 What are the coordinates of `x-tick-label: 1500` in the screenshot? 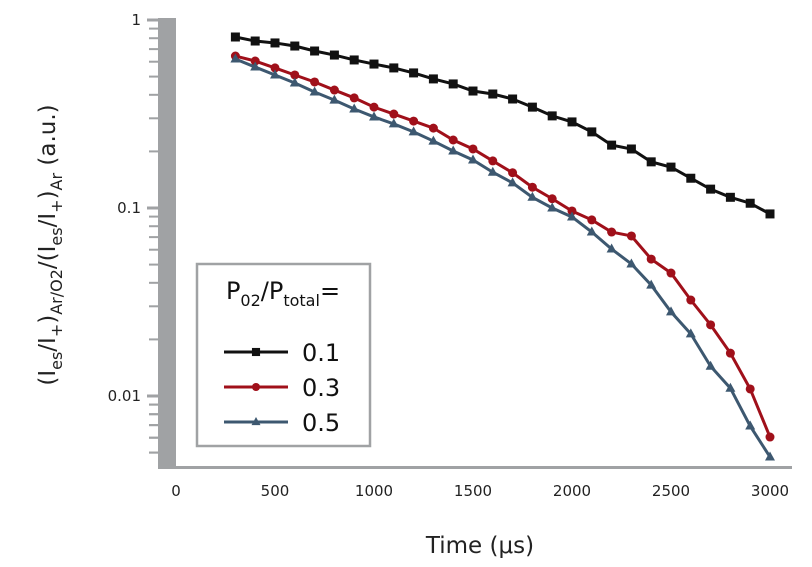 It's located at (473, 491).